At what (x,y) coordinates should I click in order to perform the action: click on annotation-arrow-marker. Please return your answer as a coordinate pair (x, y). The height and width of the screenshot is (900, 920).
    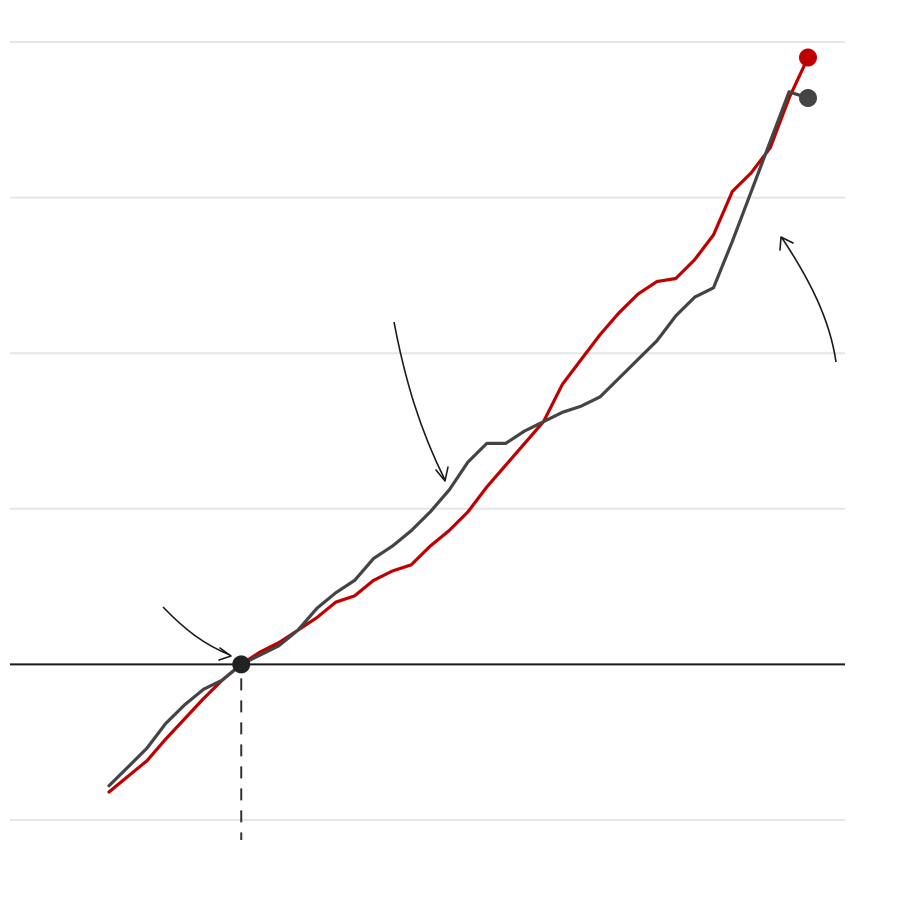
    Looking at the image, I should click on (196, 631).